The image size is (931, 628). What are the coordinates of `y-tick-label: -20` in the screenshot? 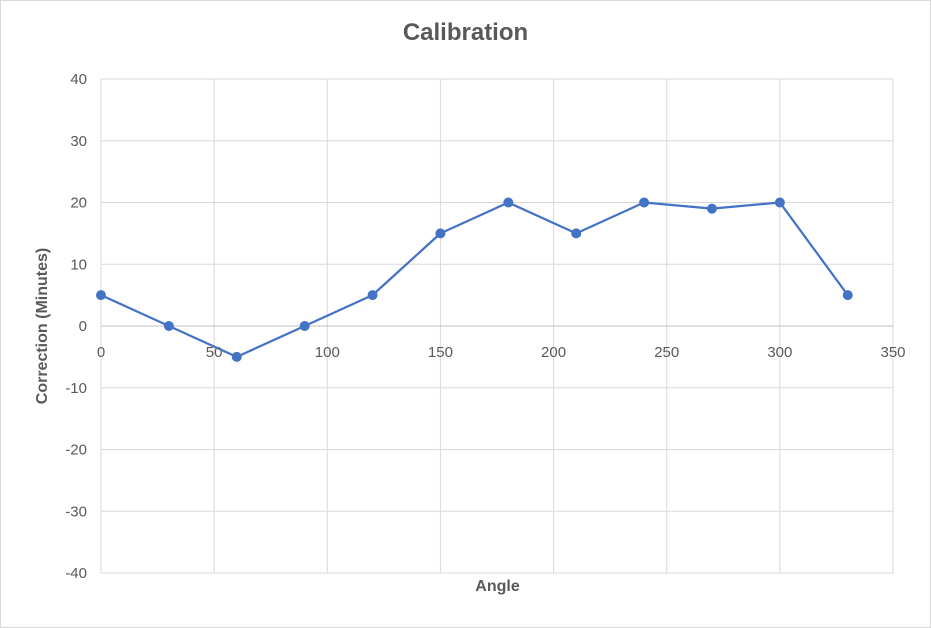 It's located at (76, 450).